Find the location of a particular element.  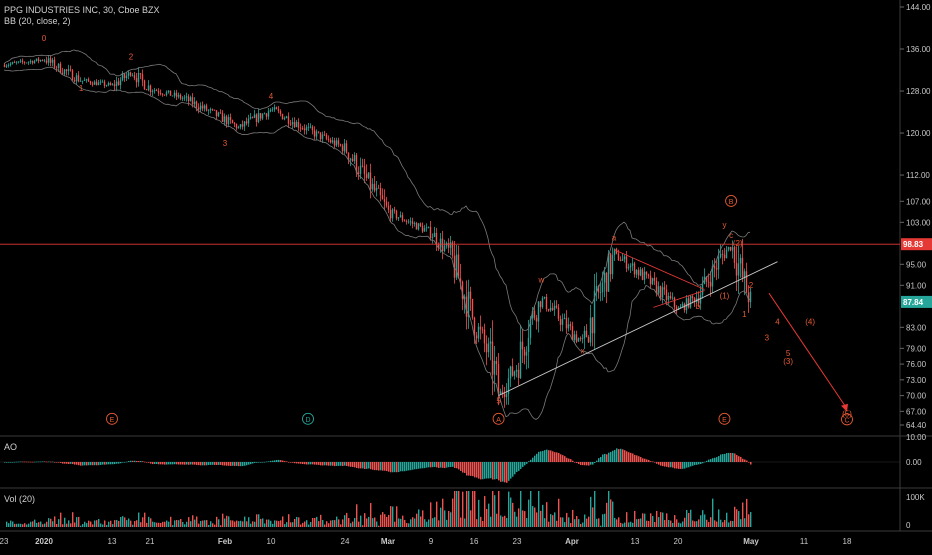

time-axis-label: 13 is located at coordinates (112, 541).